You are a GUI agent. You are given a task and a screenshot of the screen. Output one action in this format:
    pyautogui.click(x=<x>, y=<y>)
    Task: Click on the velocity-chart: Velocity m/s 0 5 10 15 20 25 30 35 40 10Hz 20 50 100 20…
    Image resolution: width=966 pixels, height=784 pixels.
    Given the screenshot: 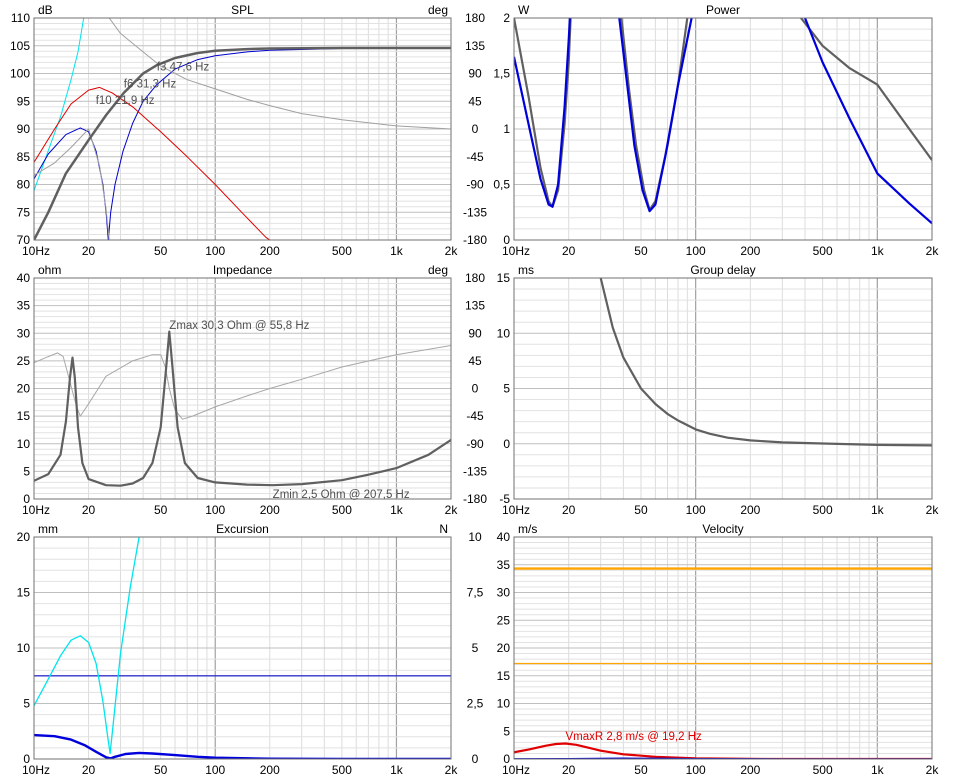 What is the action you would take?
    pyautogui.click(x=718, y=649)
    